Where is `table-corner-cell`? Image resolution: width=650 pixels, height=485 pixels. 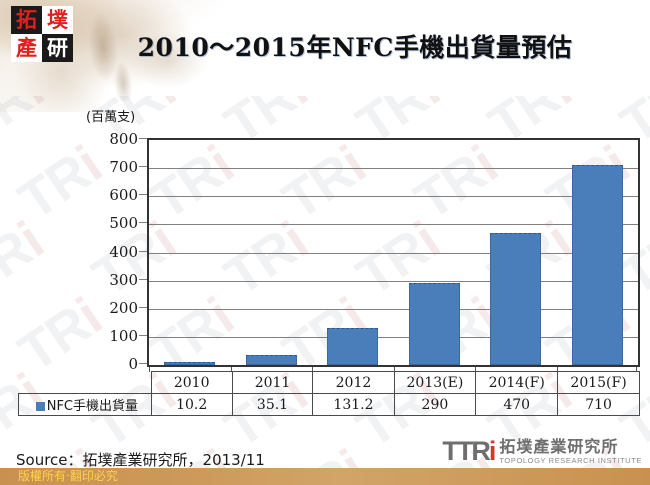 table-corner-cell is located at coordinates (85, 383).